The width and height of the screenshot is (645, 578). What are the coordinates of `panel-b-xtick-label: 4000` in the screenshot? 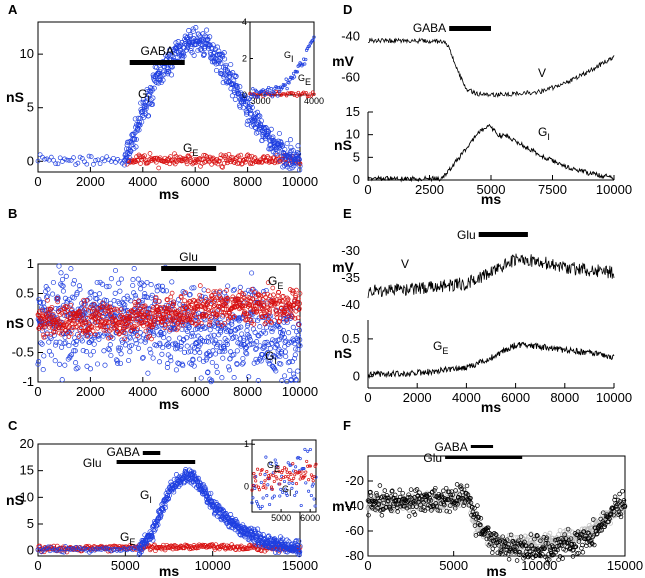 It's located at (142, 391).